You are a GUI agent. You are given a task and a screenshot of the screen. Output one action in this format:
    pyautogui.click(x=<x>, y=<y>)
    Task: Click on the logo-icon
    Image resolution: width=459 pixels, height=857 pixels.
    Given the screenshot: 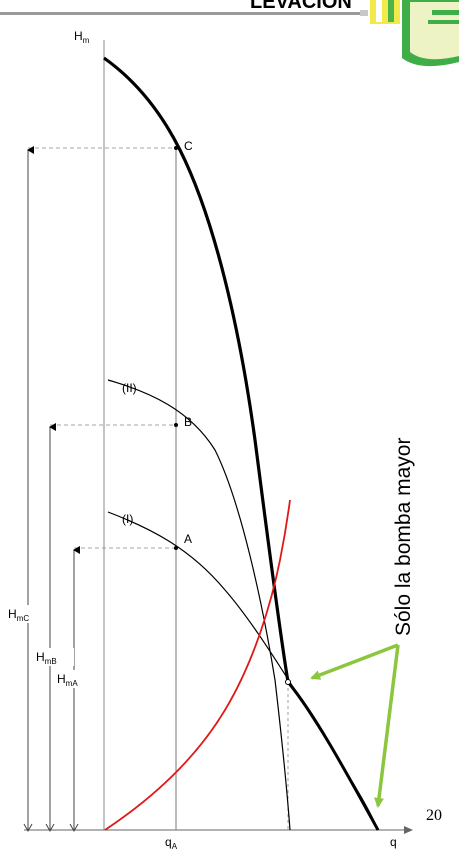 What is the action you would take?
    pyautogui.click(x=414, y=33)
    